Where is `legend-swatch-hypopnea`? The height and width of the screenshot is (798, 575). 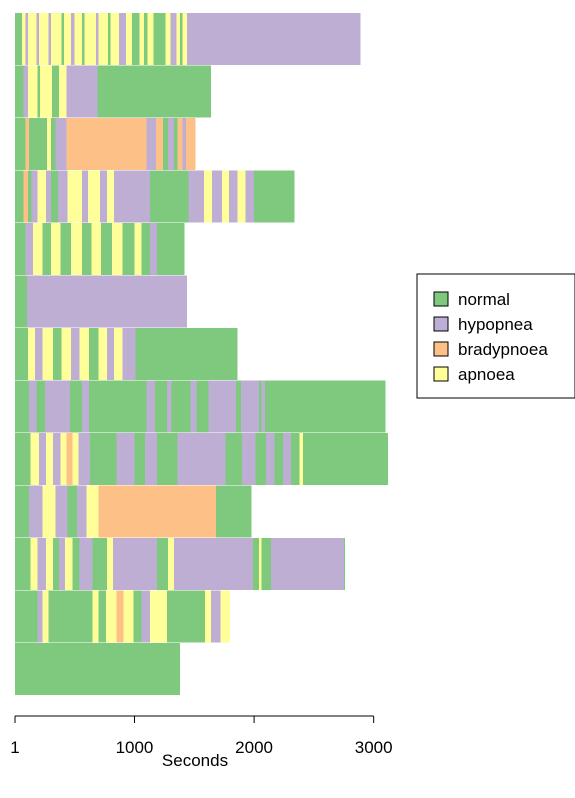
legend-swatch-hypopnea is located at coordinates (441, 324).